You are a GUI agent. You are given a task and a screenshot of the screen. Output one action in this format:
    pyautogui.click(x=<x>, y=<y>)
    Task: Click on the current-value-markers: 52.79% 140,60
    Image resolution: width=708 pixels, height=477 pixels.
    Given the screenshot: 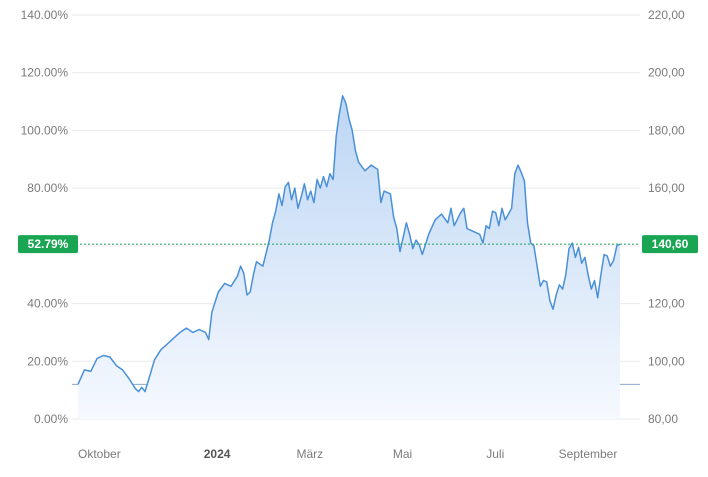 What is the action you would take?
    pyautogui.click(x=358, y=244)
    